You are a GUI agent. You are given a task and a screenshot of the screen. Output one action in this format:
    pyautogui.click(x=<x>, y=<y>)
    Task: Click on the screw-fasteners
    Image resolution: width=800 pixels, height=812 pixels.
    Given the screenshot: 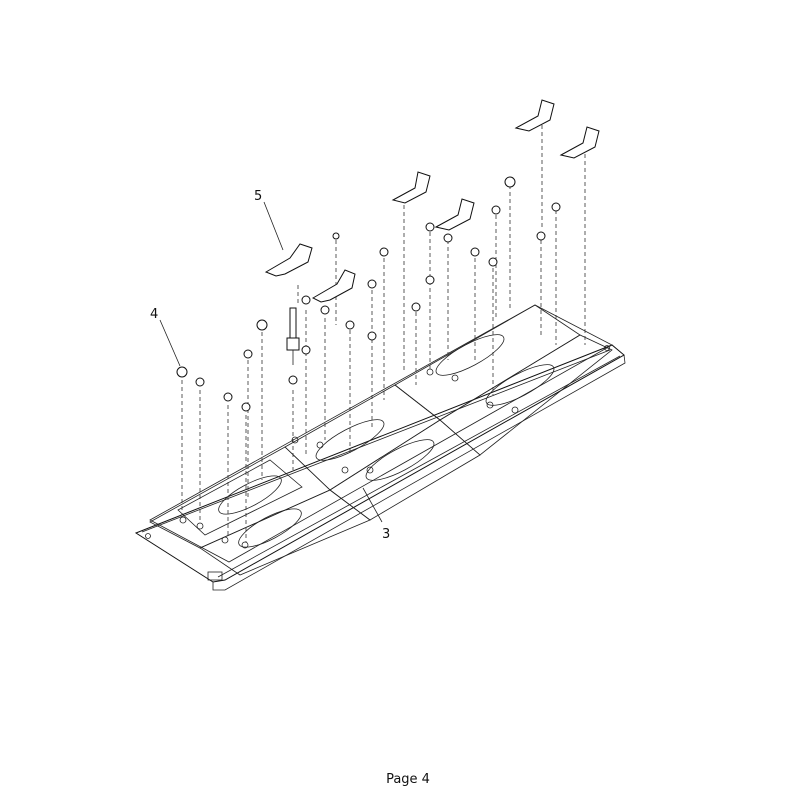 What is the action you would take?
    pyautogui.click(x=368, y=294)
    